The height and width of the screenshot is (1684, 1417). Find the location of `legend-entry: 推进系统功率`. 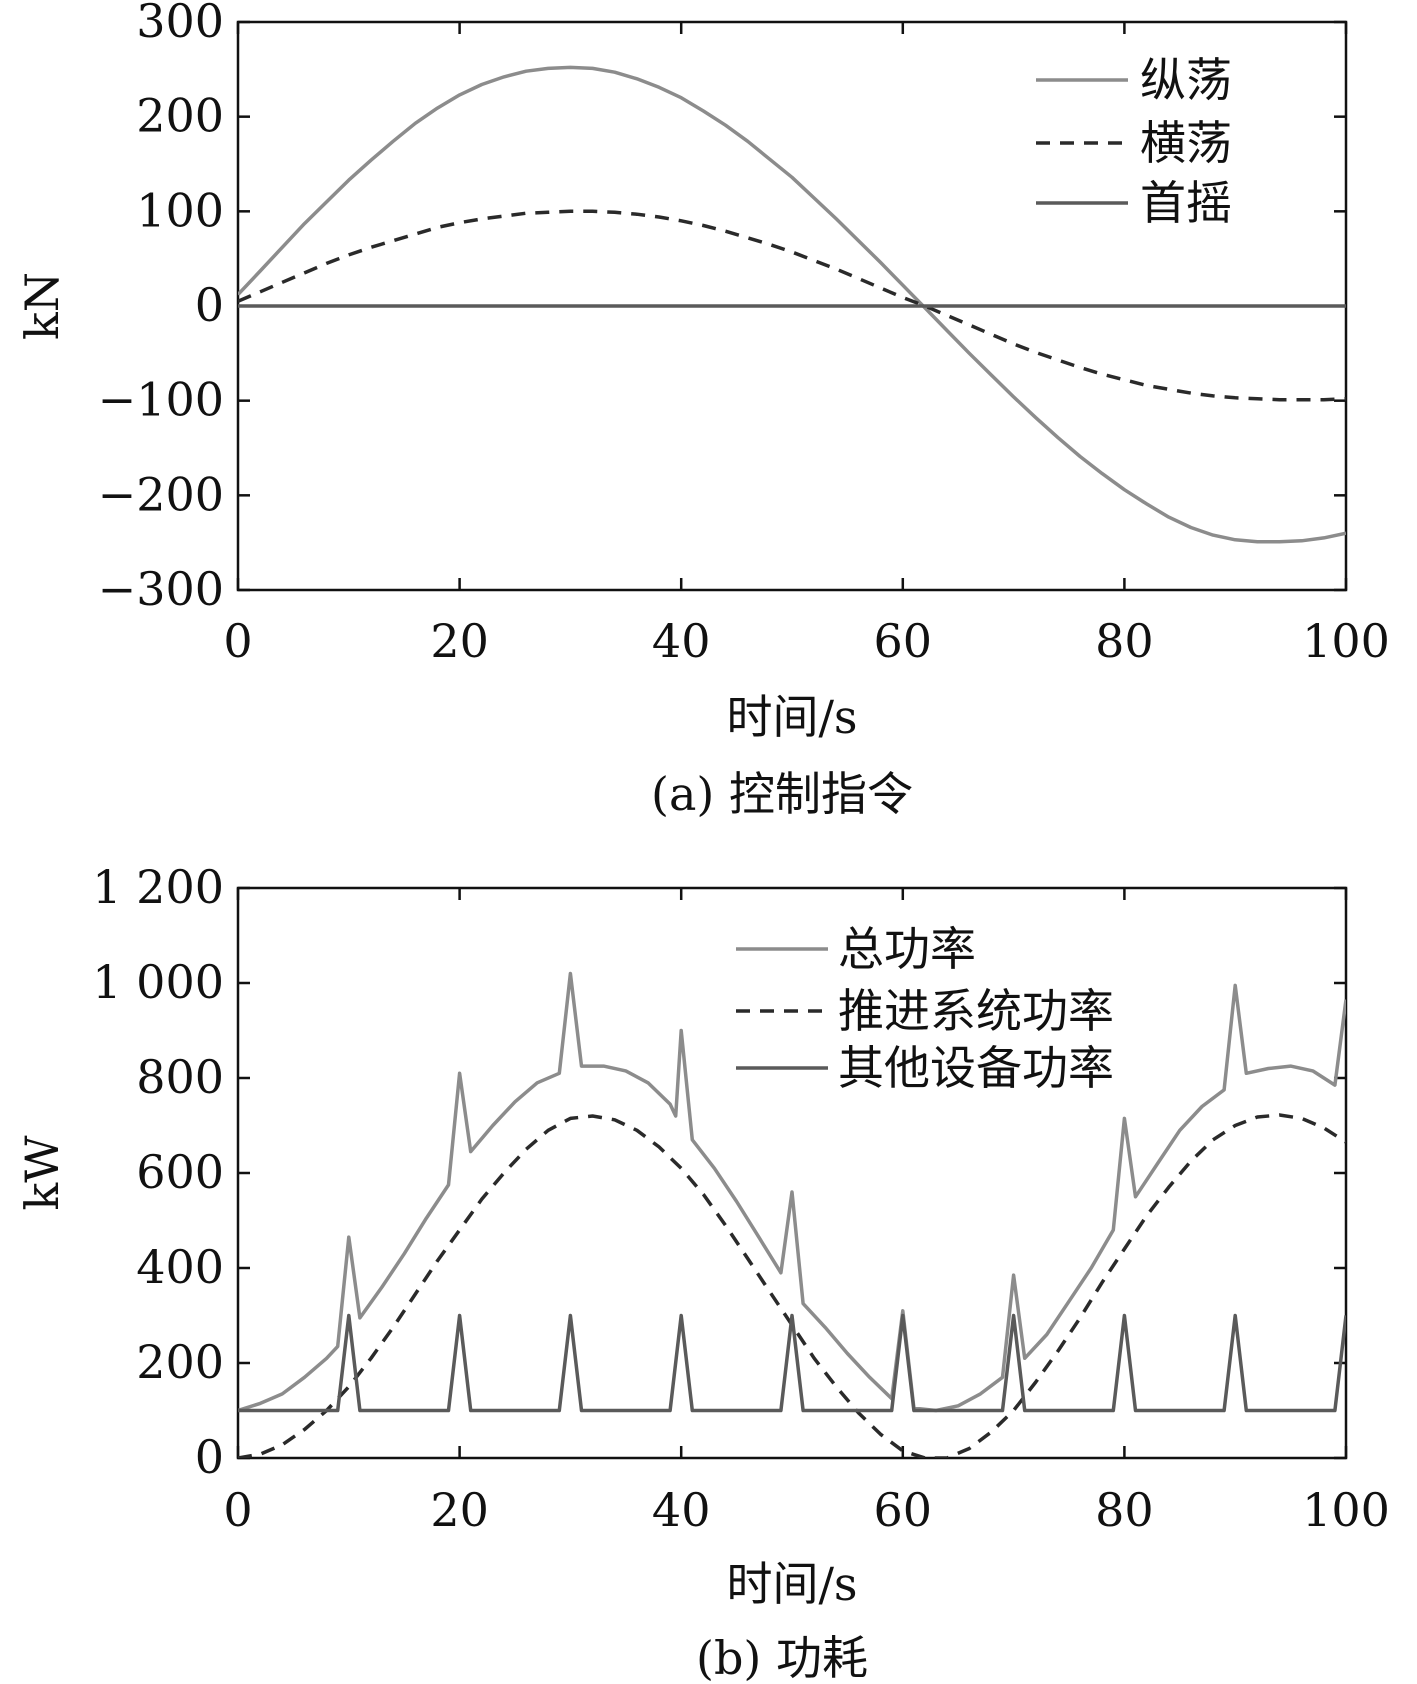

legend-entry: 推进系统功率 is located at coordinates (976, 1011).